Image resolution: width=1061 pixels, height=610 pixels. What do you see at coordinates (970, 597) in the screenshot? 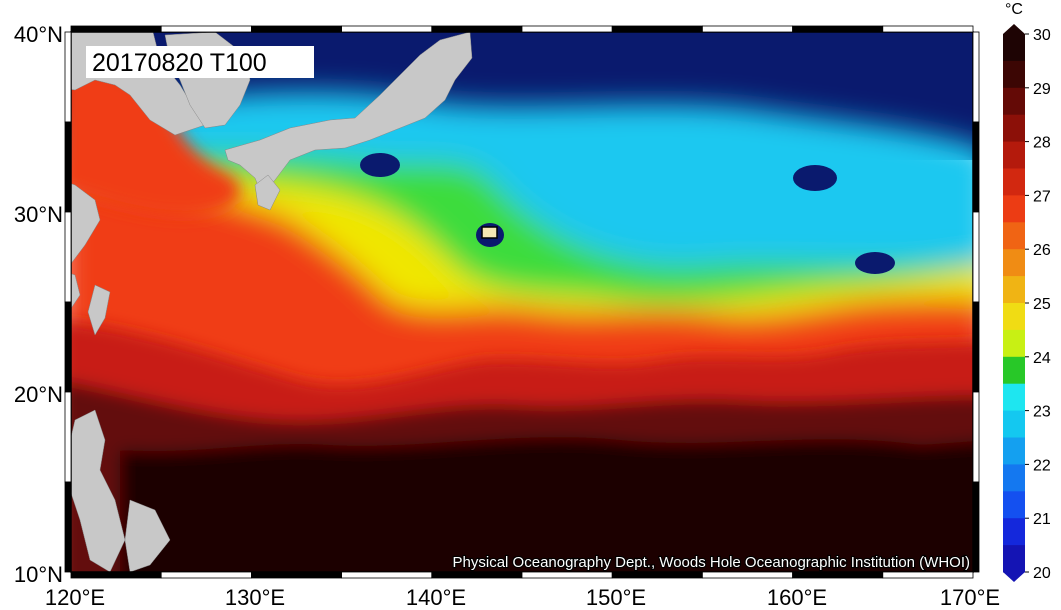
I see `lon-tick-label: 170°E` at bounding box center [970, 597].